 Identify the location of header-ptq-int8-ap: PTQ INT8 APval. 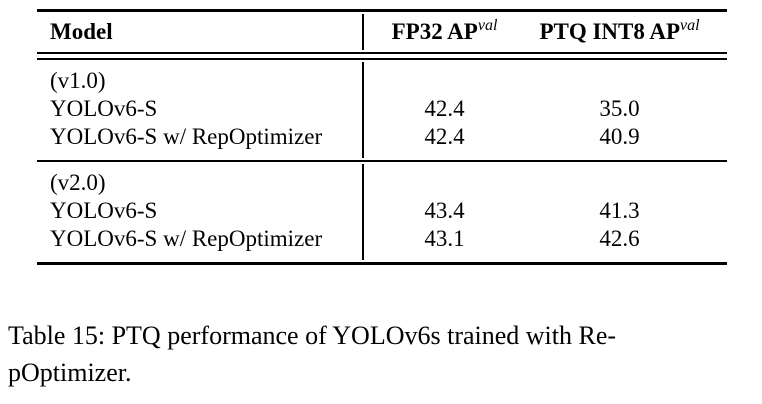
(627, 31).